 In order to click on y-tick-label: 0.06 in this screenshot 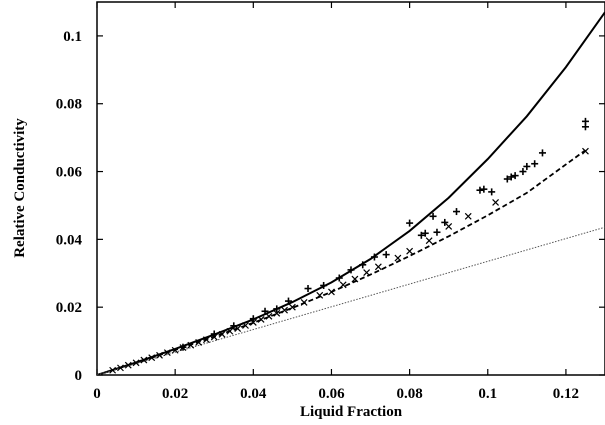, I will do `click(69, 173)`.